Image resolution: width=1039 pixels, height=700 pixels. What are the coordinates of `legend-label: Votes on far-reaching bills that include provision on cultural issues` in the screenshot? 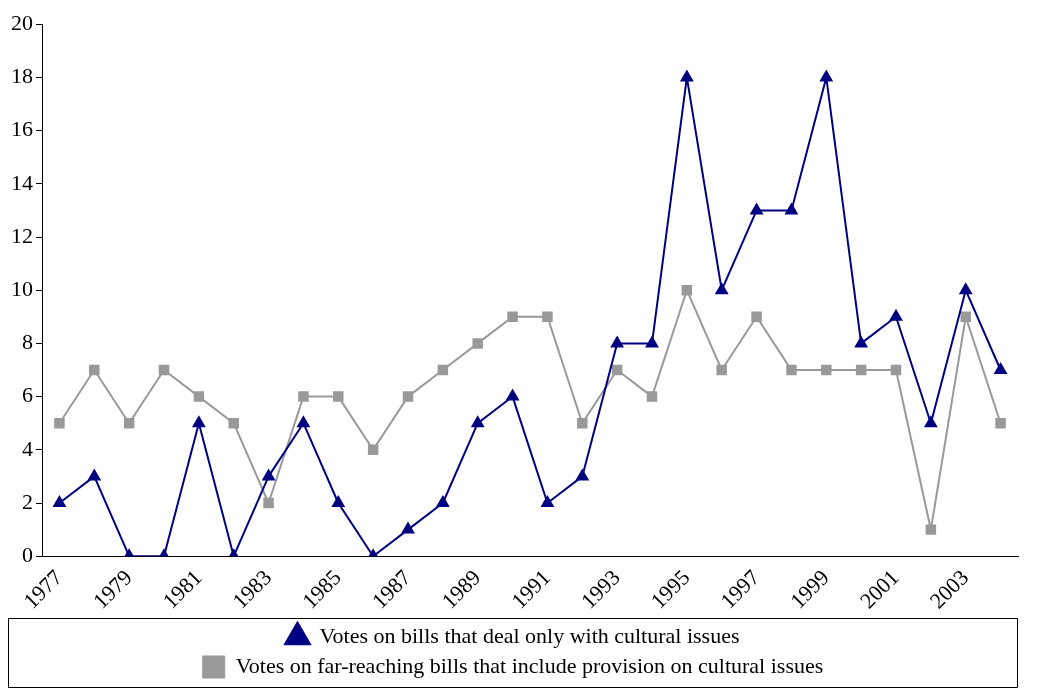 It's located at (529, 665).